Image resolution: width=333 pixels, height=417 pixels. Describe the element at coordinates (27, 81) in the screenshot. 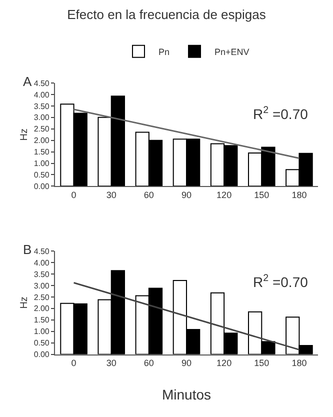

I see `text: A` at that location.